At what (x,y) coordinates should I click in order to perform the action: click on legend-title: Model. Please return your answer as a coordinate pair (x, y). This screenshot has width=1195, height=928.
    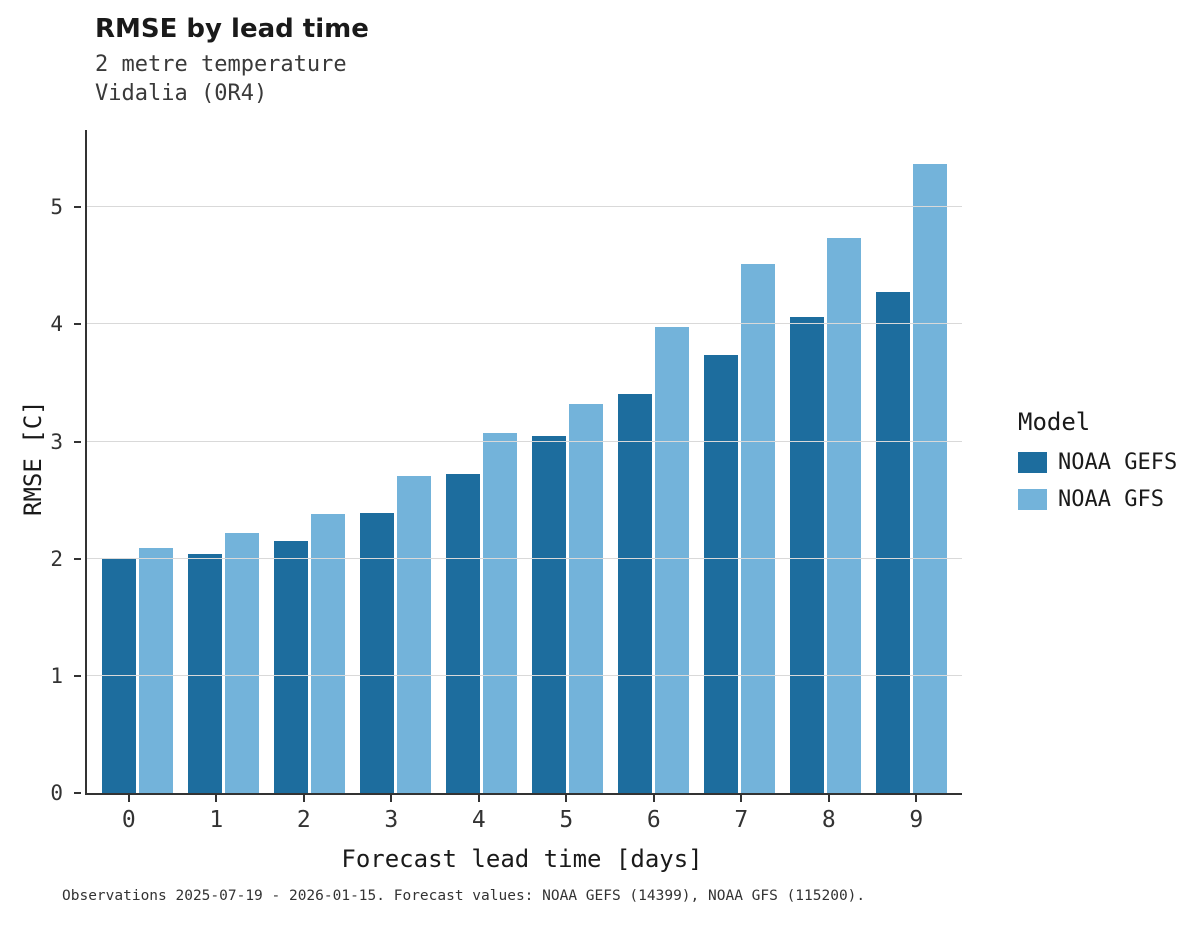
    Looking at the image, I should click on (1054, 422).